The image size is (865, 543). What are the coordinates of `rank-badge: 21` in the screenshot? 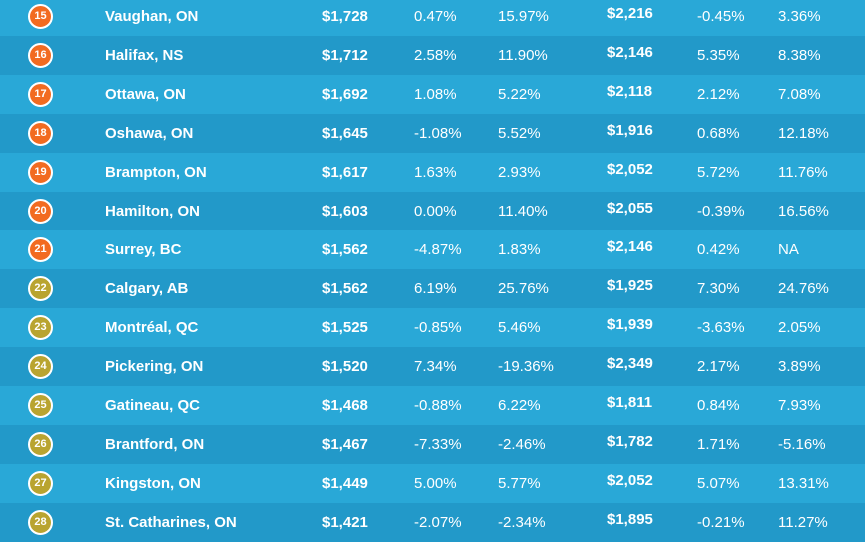 It's located at (40, 250).